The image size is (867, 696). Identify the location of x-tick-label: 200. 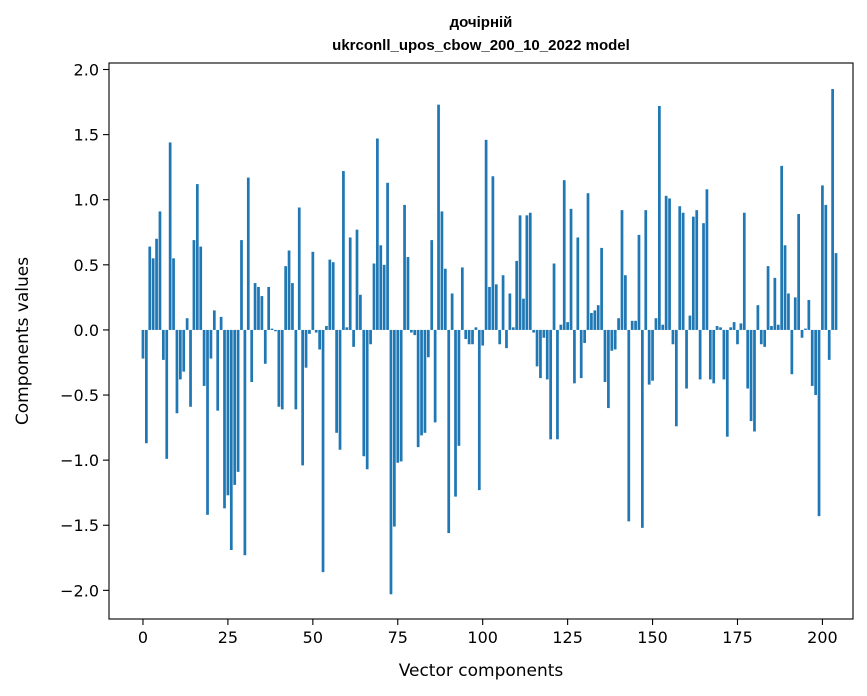
(822, 637).